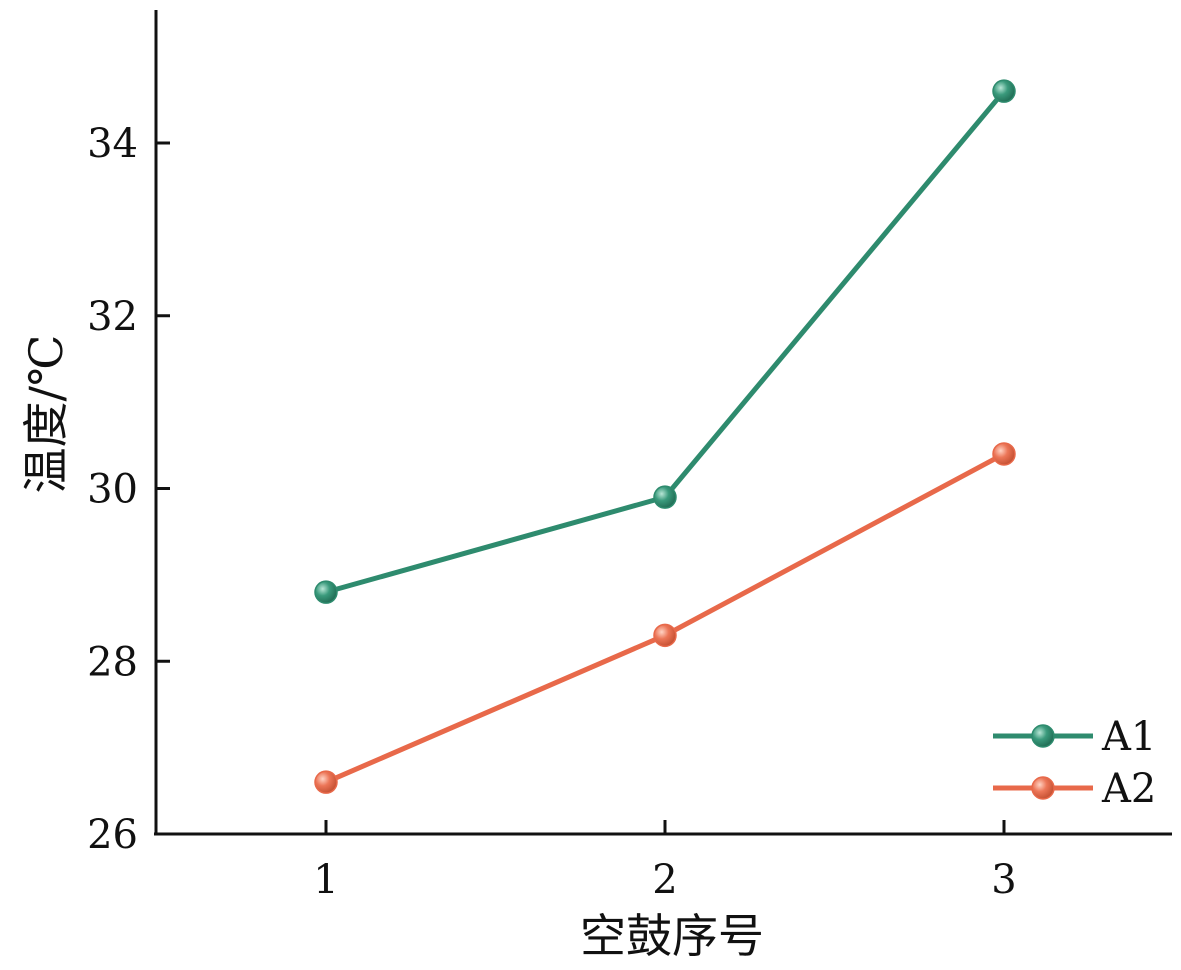  What do you see at coordinates (1003, 880) in the screenshot?
I see `x-tick-label: 3` at bounding box center [1003, 880].